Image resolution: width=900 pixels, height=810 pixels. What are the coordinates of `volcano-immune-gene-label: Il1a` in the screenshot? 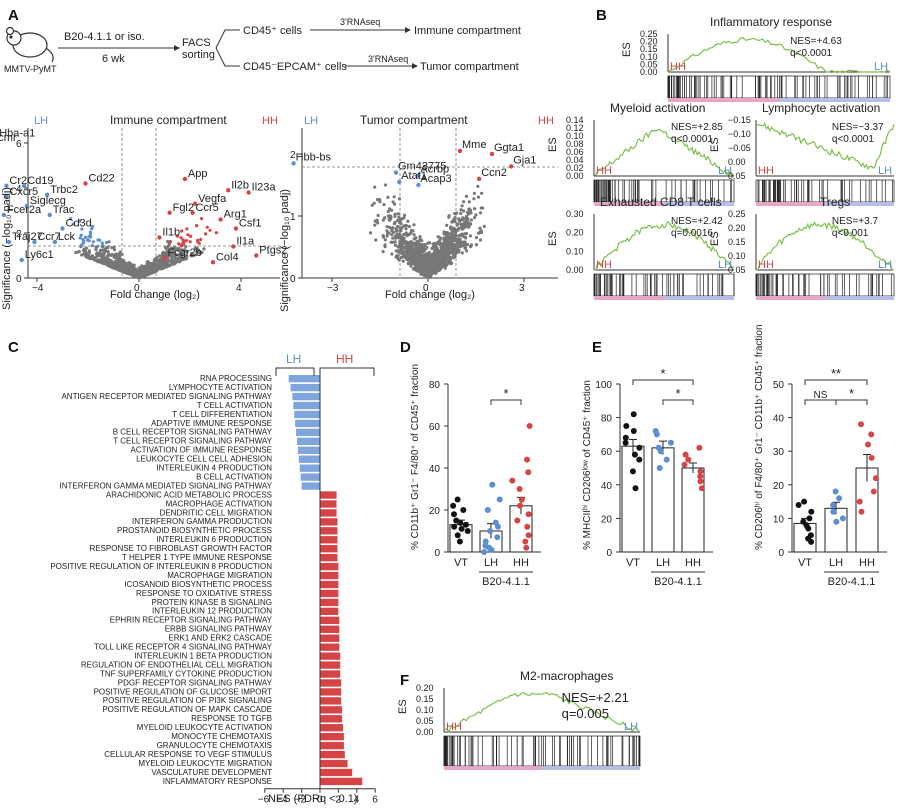 It's located at (245, 242).